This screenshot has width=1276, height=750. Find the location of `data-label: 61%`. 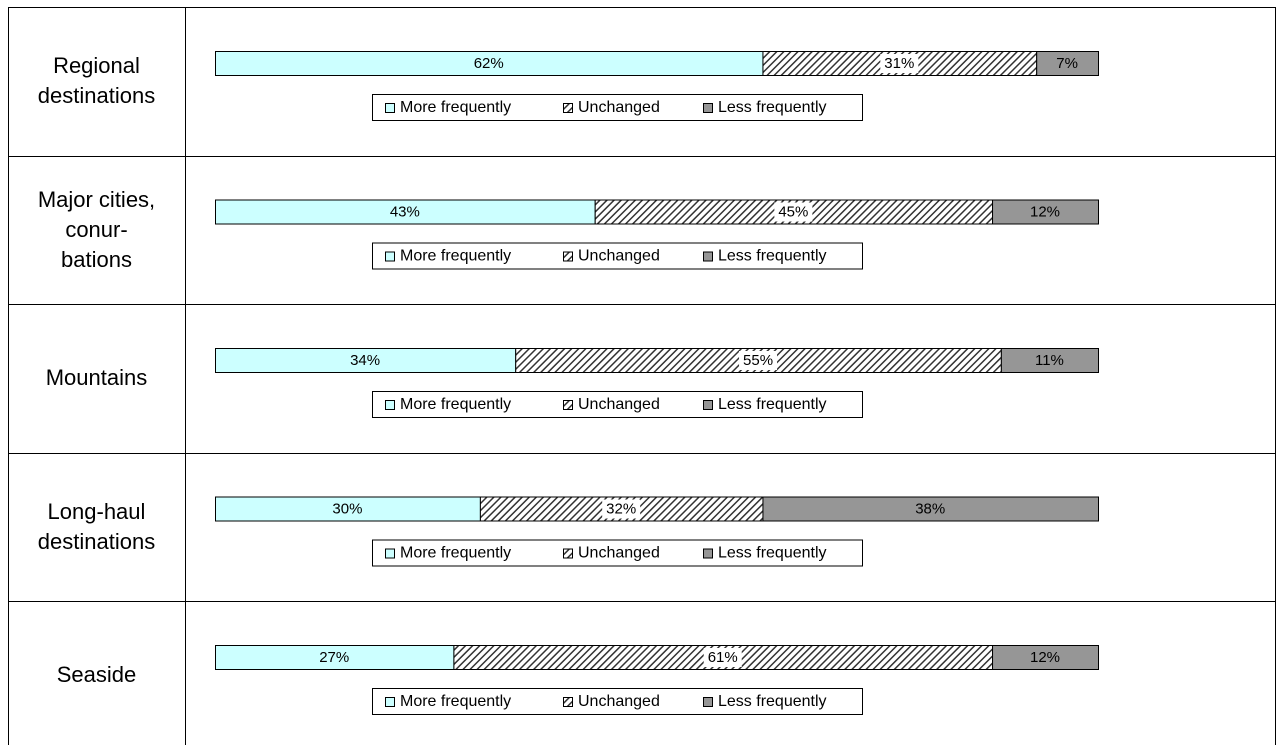

data-label: 61% is located at coordinates (723, 657).